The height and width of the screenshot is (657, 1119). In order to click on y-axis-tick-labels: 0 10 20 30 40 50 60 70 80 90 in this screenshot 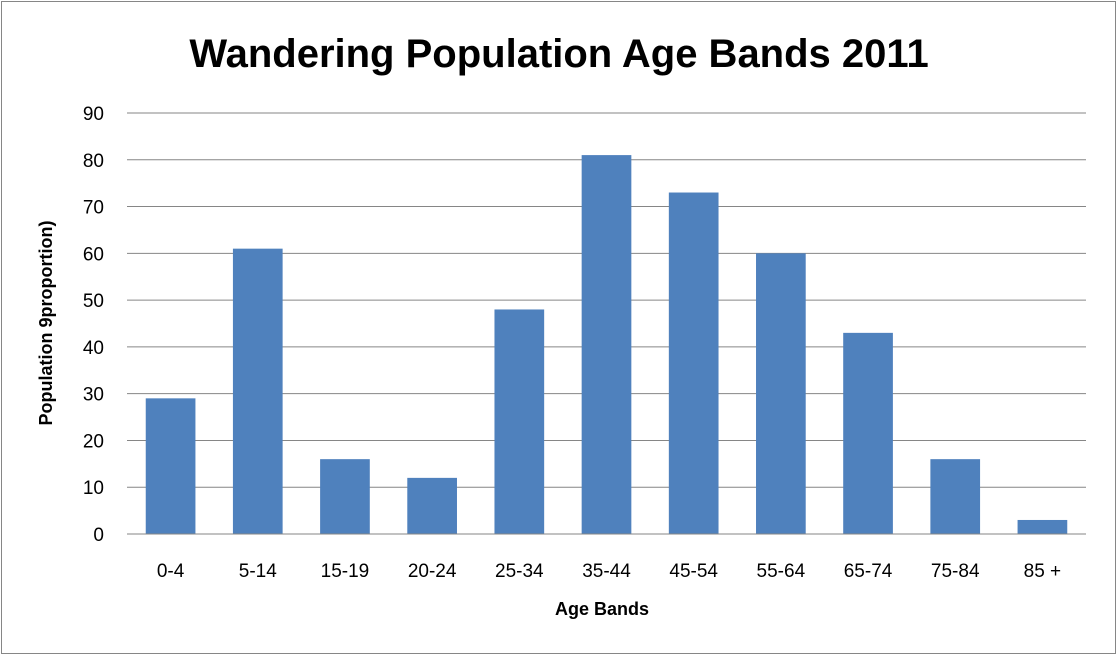, I will do `click(93, 325)`.